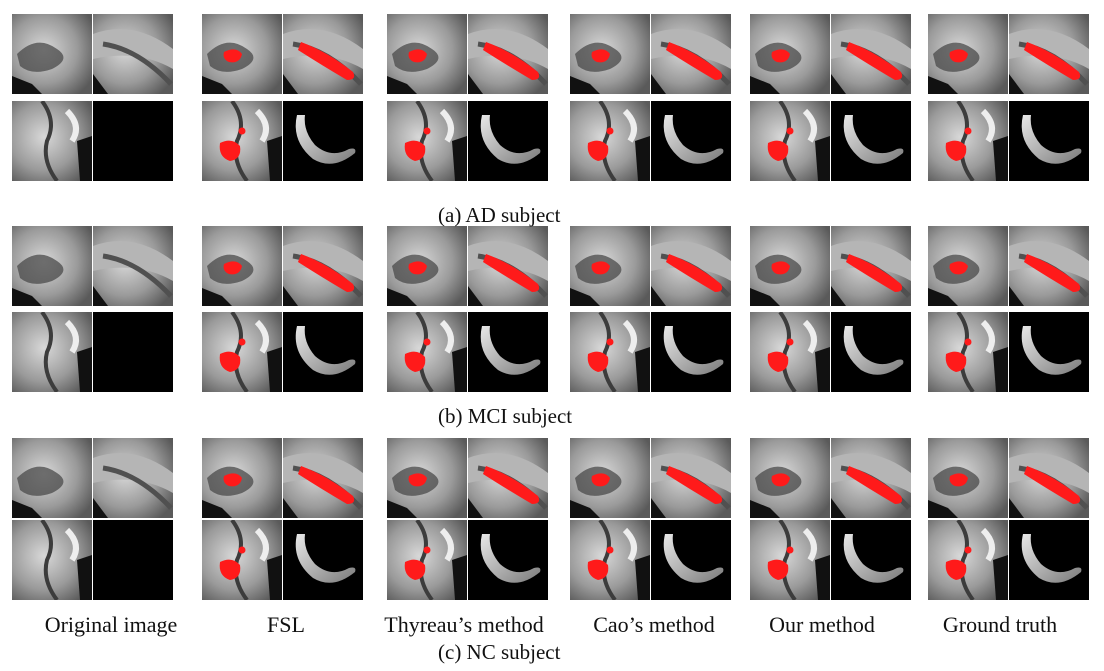 This screenshot has width=1104, height=671. Describe the element at coordinates (1000, 624) in the screenshot. I see `column-label-ground-truth: Ground truth` at that location.